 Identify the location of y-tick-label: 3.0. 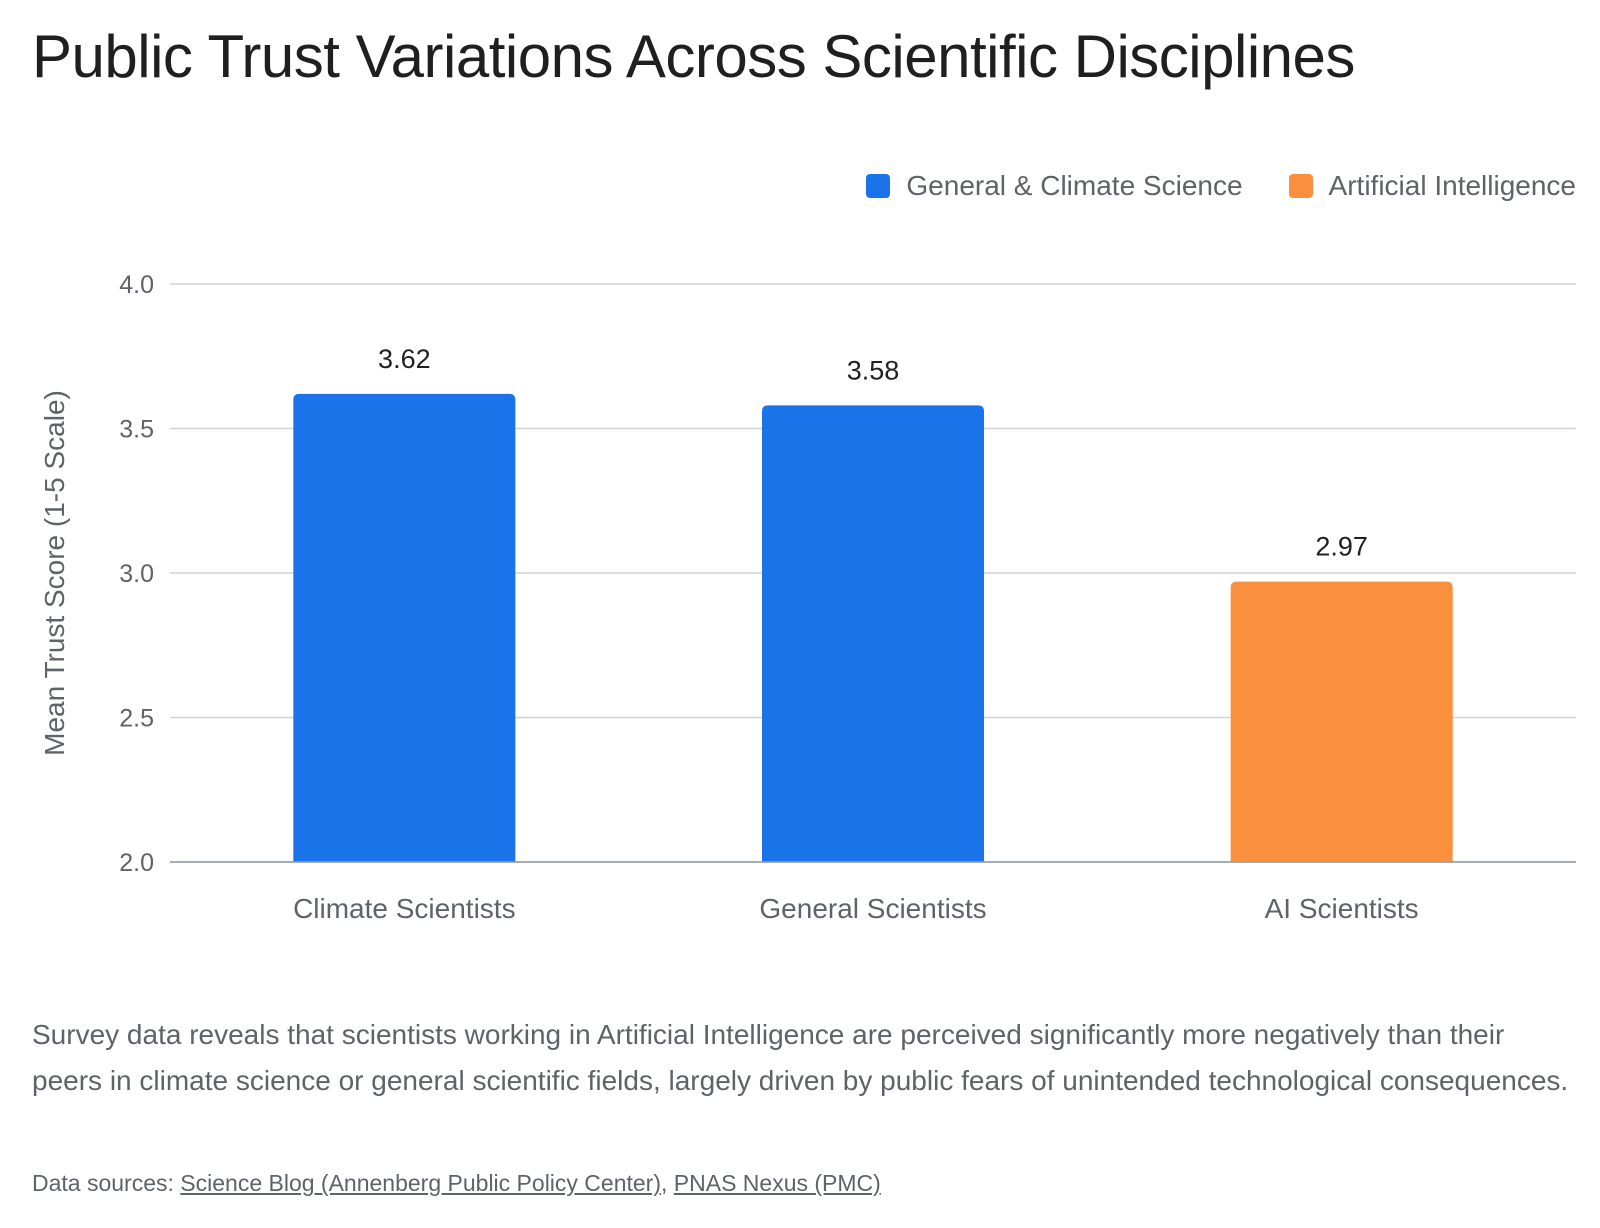
(136, 574).